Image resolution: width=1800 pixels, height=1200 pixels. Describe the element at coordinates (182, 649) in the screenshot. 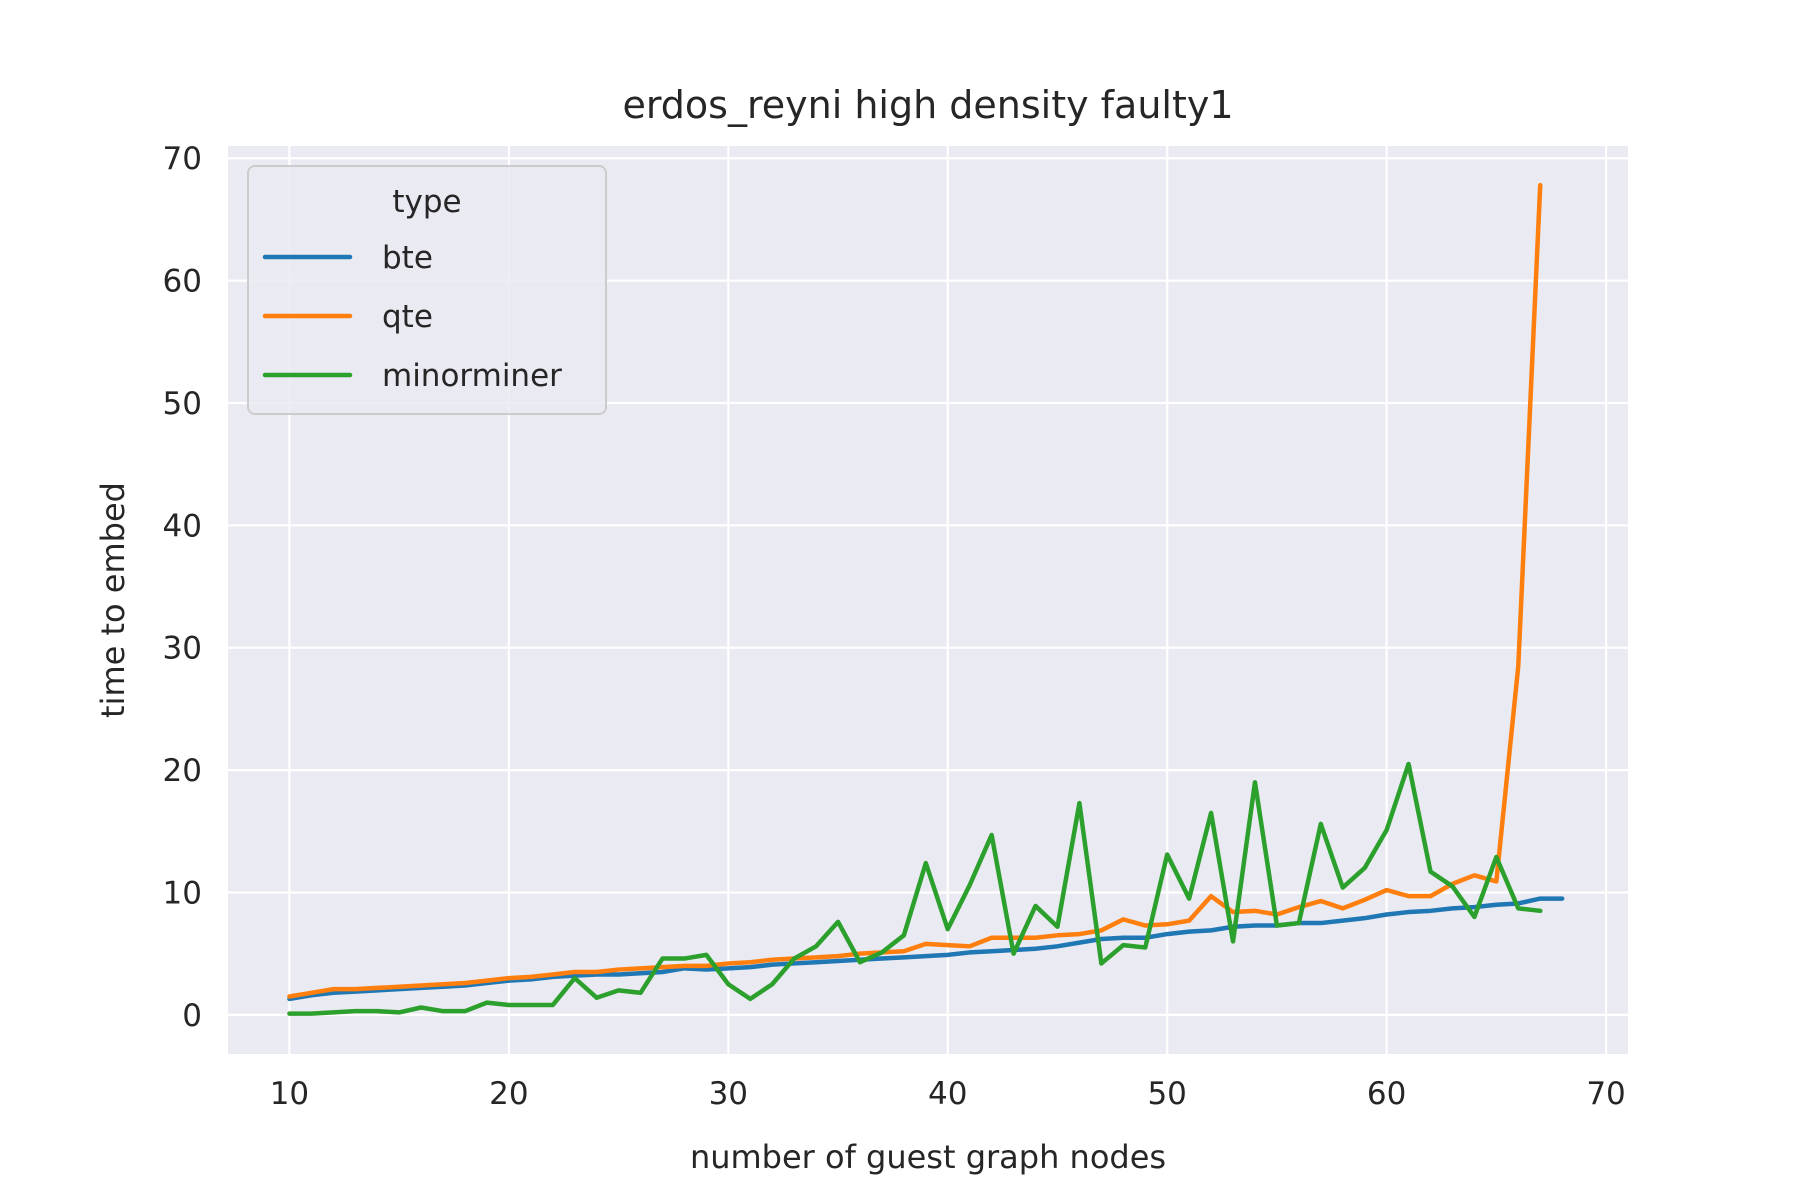

I see `y-tick-label: 30` at that location.